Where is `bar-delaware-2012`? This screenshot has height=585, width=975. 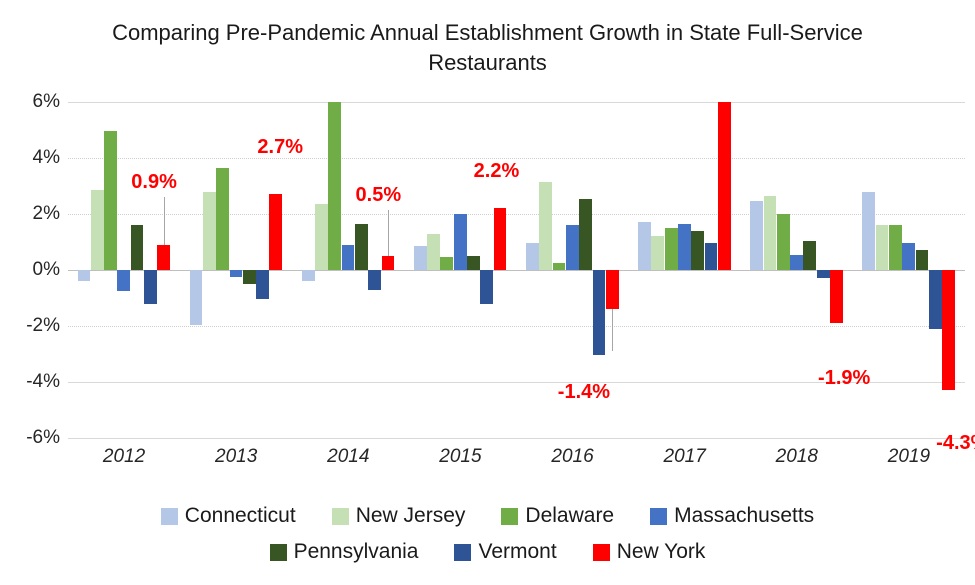 bar-delaware-2012 is located at coordinates (110, 200).